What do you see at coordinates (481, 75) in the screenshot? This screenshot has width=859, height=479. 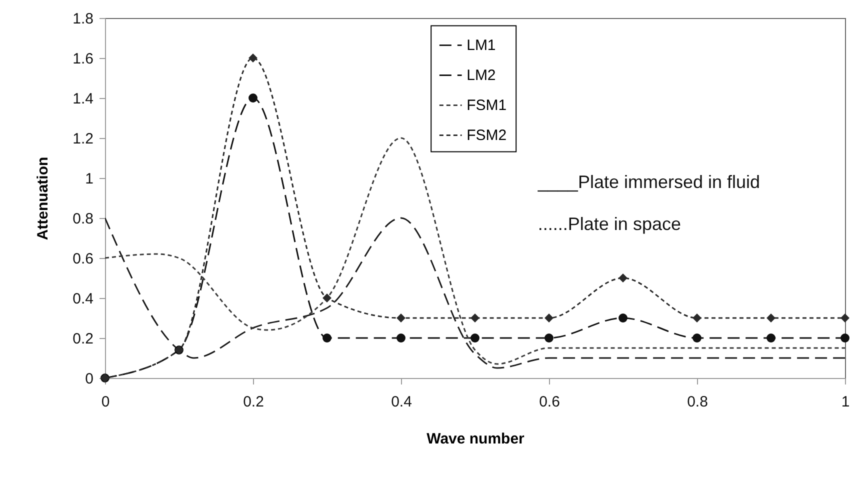 I see `legend-label: LM2` at bounding box center [481, 75].